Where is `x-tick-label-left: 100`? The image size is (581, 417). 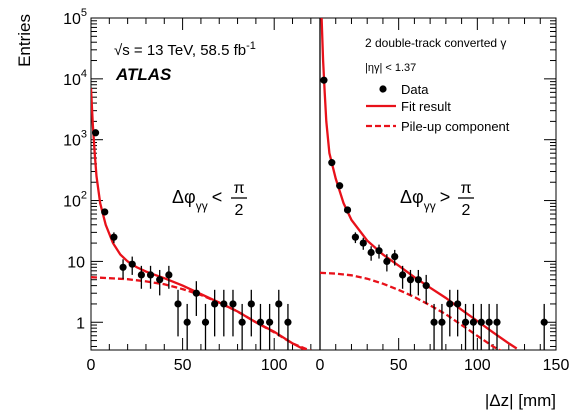
x-tick-label-left: 100 is located at coordinates (274, 365).